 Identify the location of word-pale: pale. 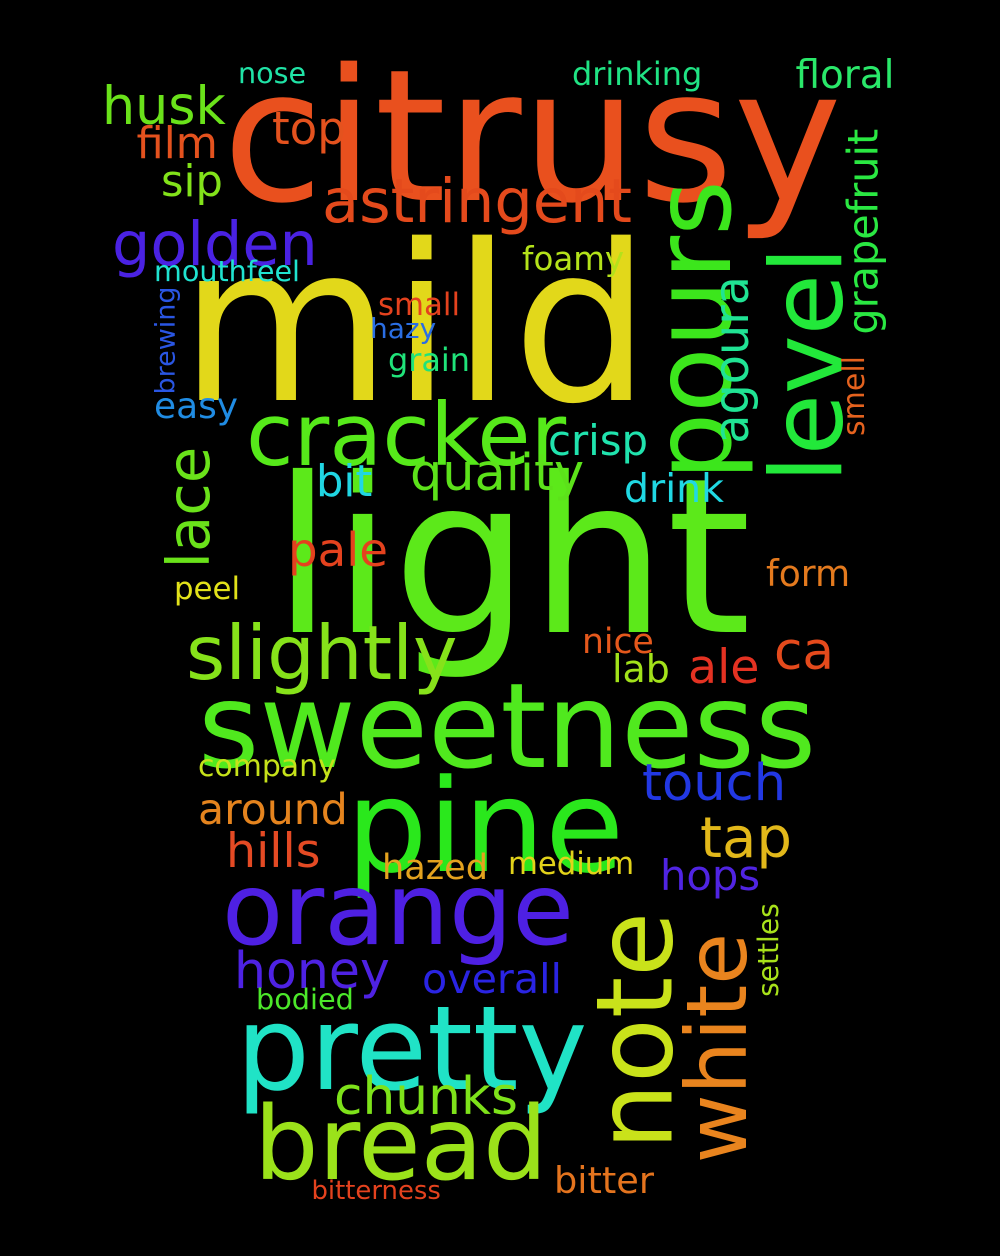
(338, 550).